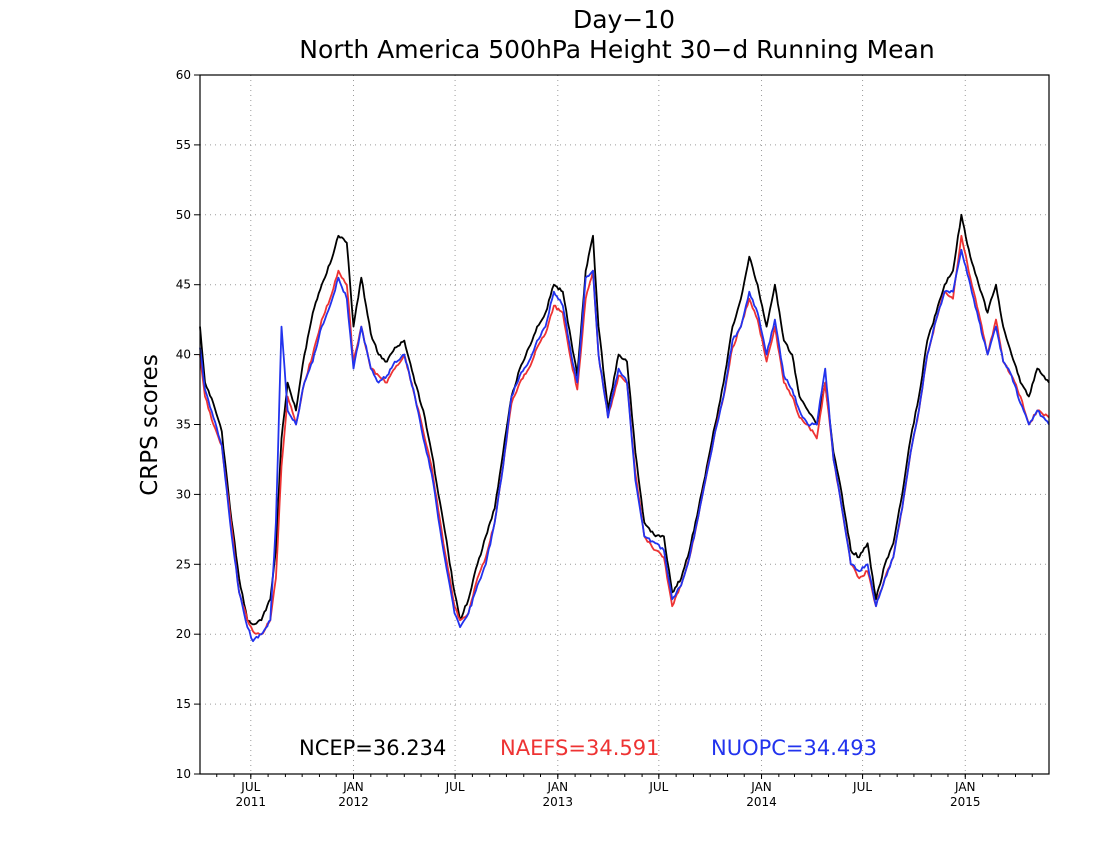  Describe the element at coordinates (183, 564) in the screenshot. I see `y-tick-label-25: 25` at that location.